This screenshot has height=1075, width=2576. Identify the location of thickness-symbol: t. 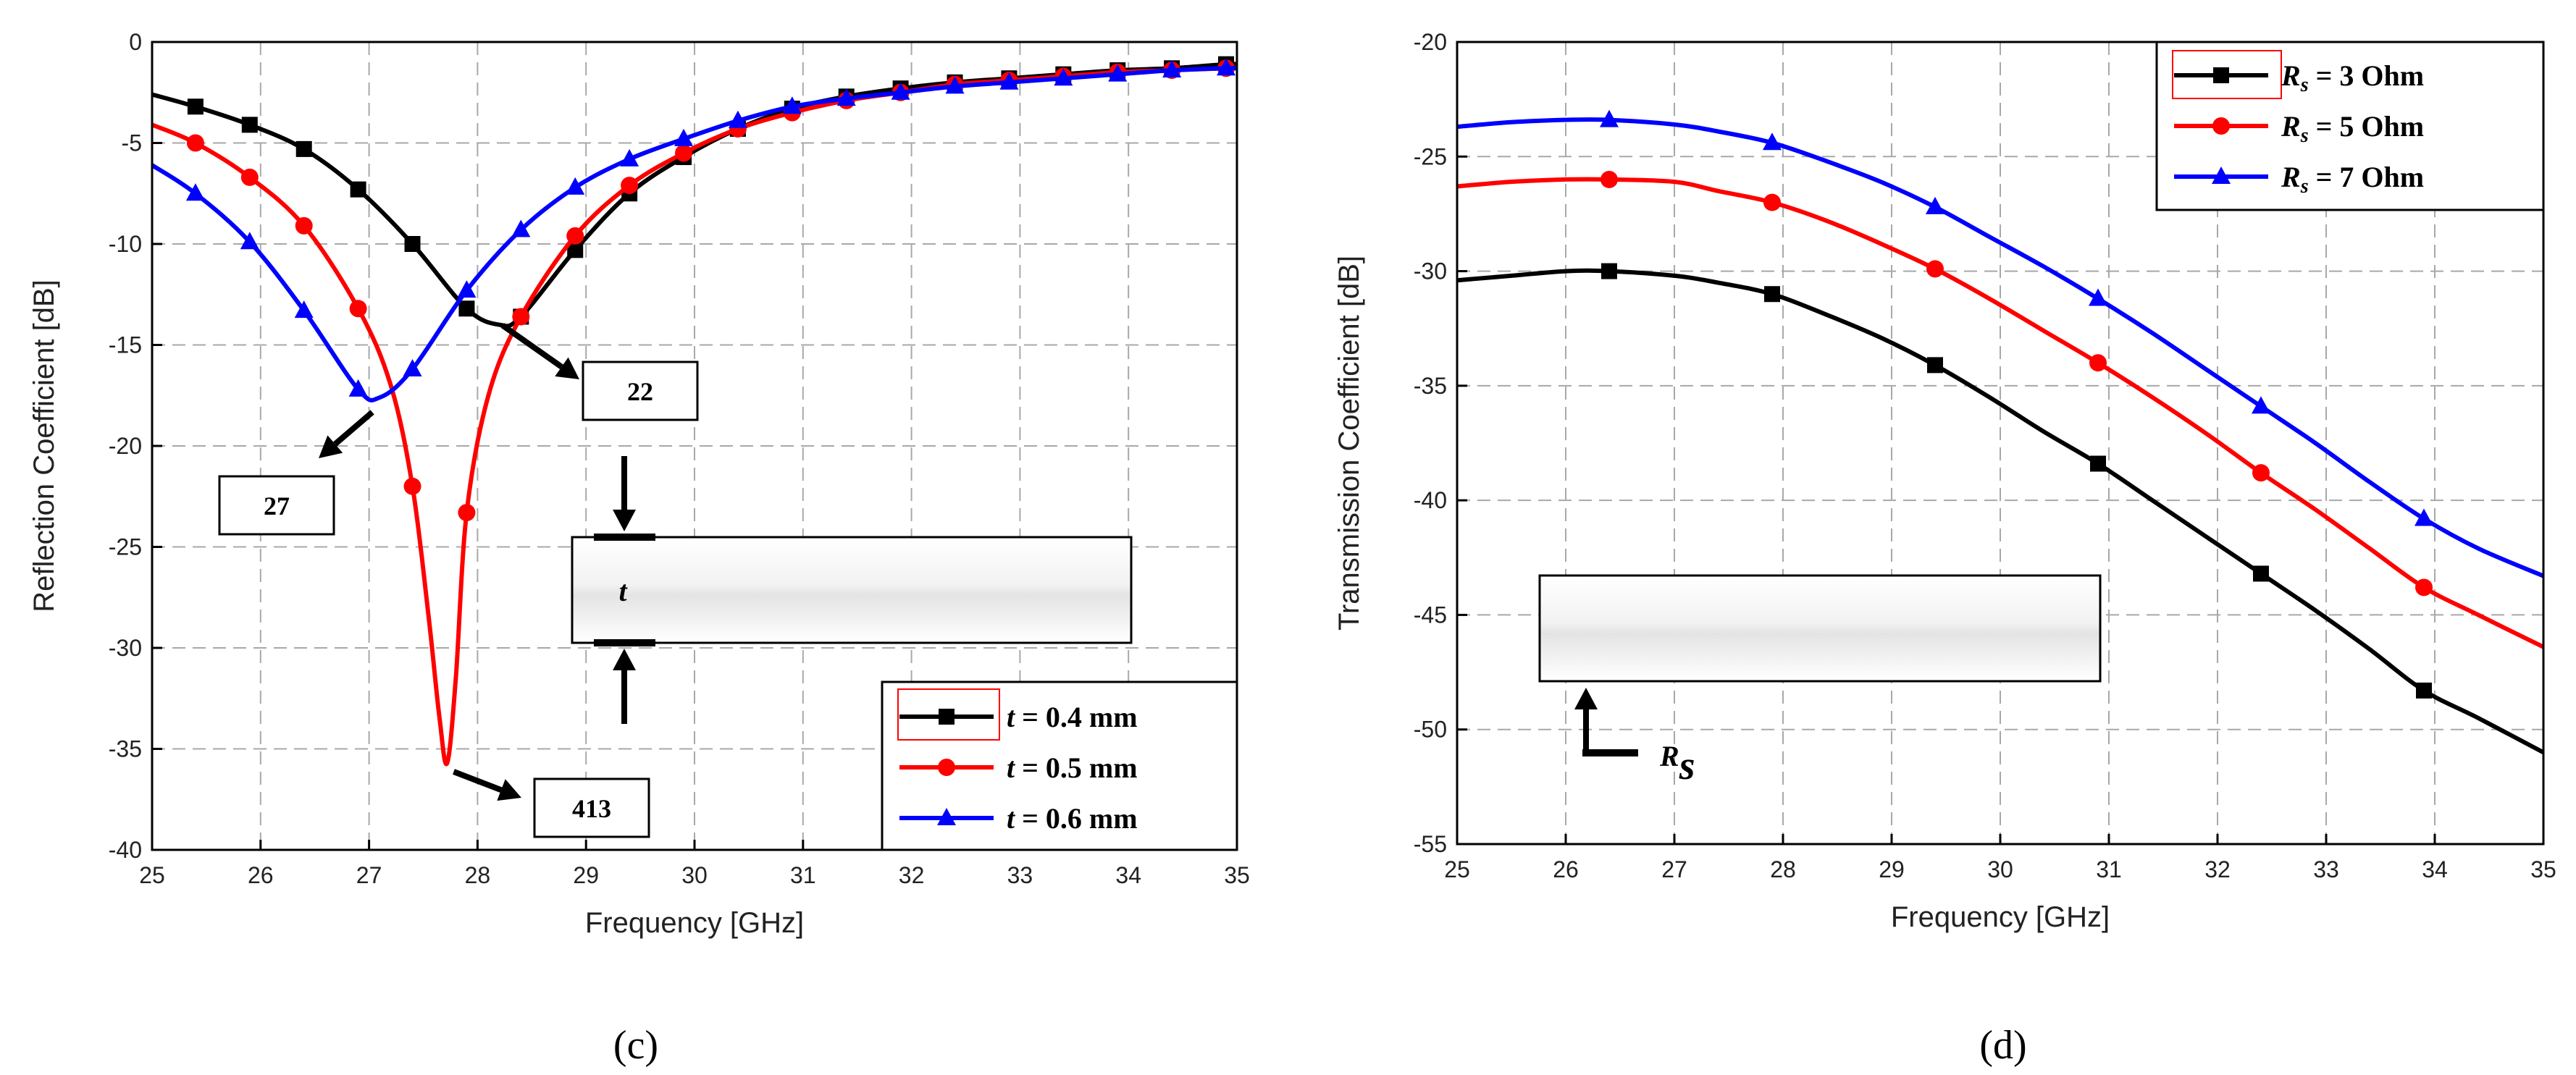
(623, 591).